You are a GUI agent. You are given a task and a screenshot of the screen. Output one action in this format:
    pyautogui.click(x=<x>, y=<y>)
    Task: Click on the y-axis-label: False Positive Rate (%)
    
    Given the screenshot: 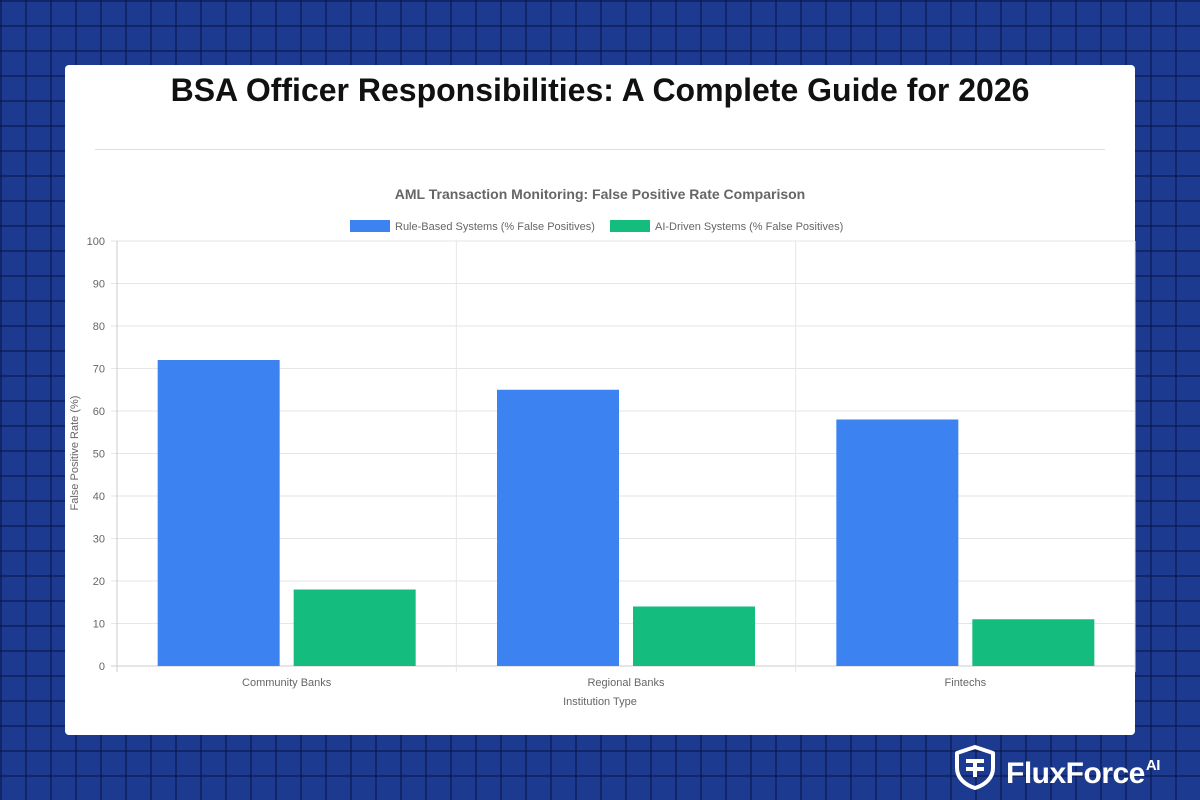 What is the action you would take?
    pyautogui.click(x=75, y=453)
    